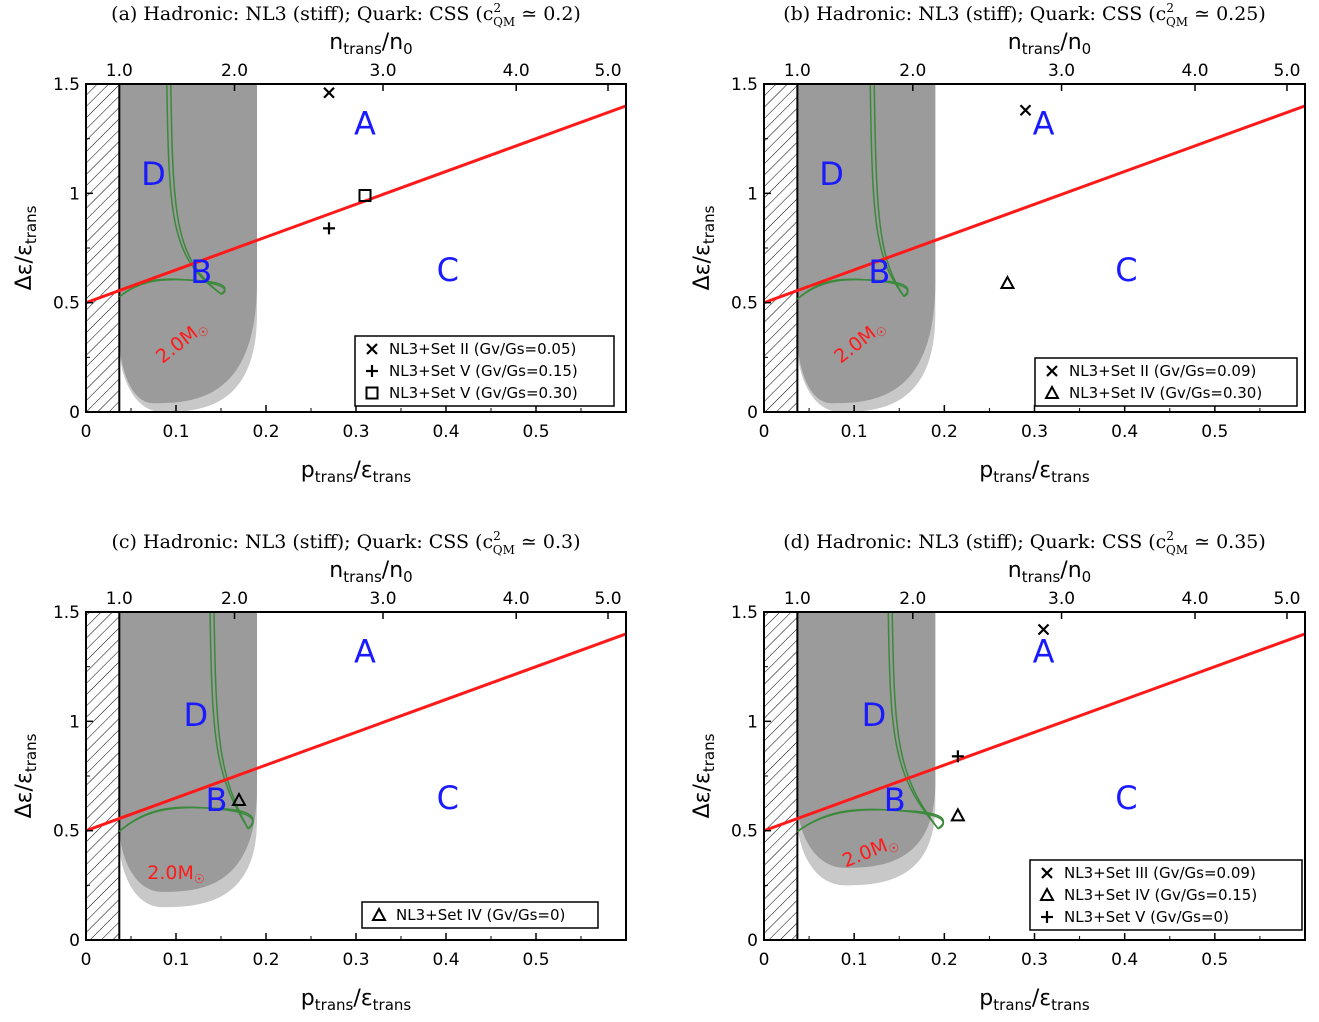 The image size is (1319, 1022). What do you see at coordinates (175, 874) in the screenshot?
I see `mass-label: 2.0M☉` at bounding box center [175, 874].